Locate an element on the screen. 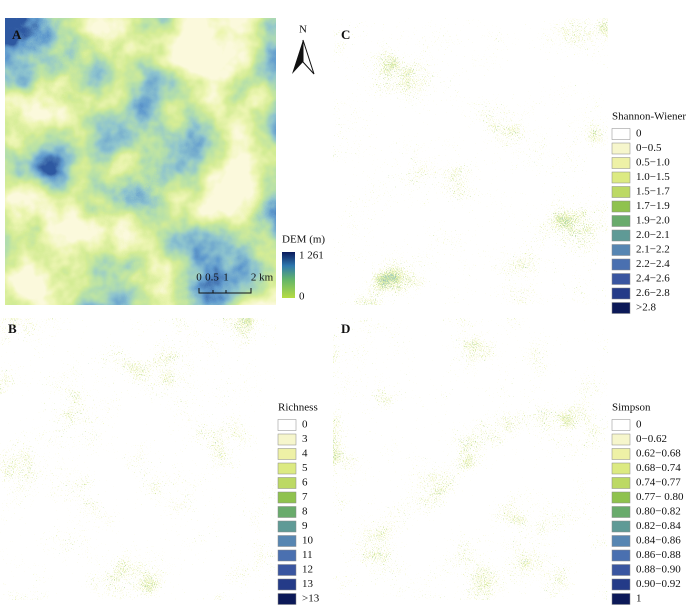 The width and height of the screenshot is (700, 614). legend-label: 0−0.5 is located at coordinates (649, 148).